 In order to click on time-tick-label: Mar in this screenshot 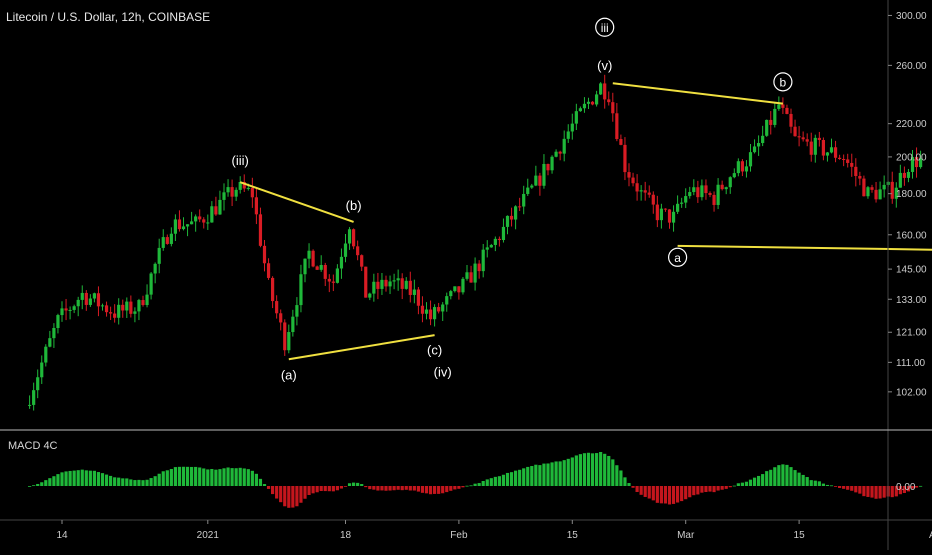, I will do `click(686, 535)`.